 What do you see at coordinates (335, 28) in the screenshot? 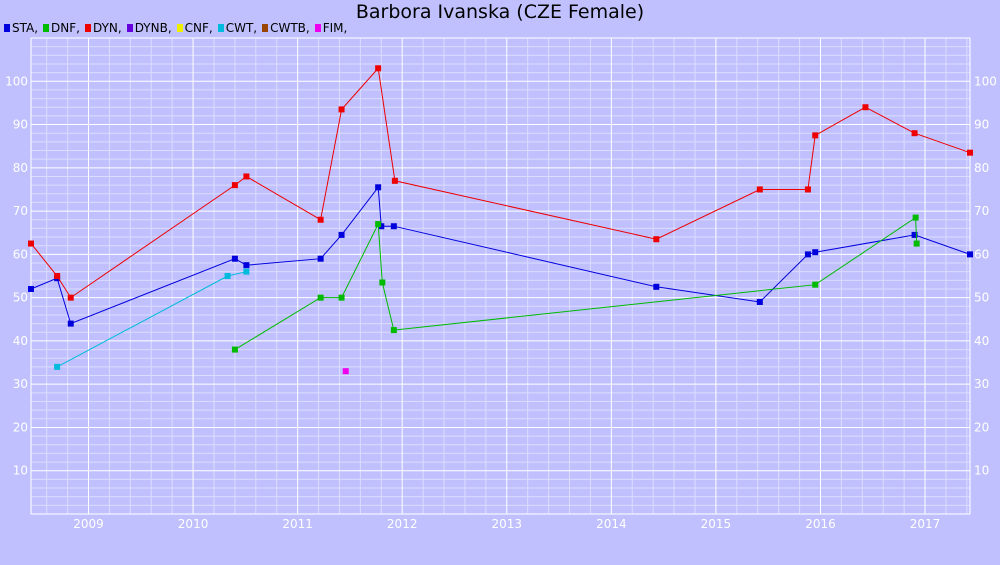
I see `legend-label: FIM,` at bounding box center [335, 28].